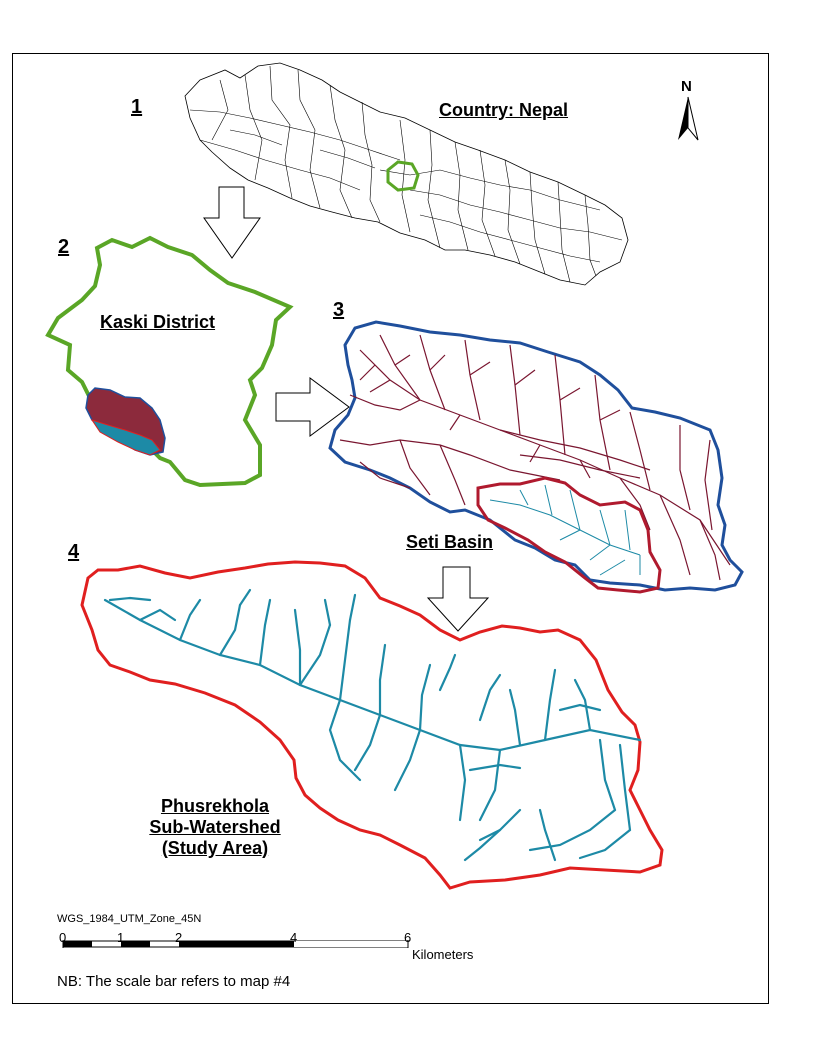 This screenshot has width=816, height=1056. What do you see at coordinates (686, 86) in the screenshot?
I see `north-letter: N` at bounding box center [686, 86].